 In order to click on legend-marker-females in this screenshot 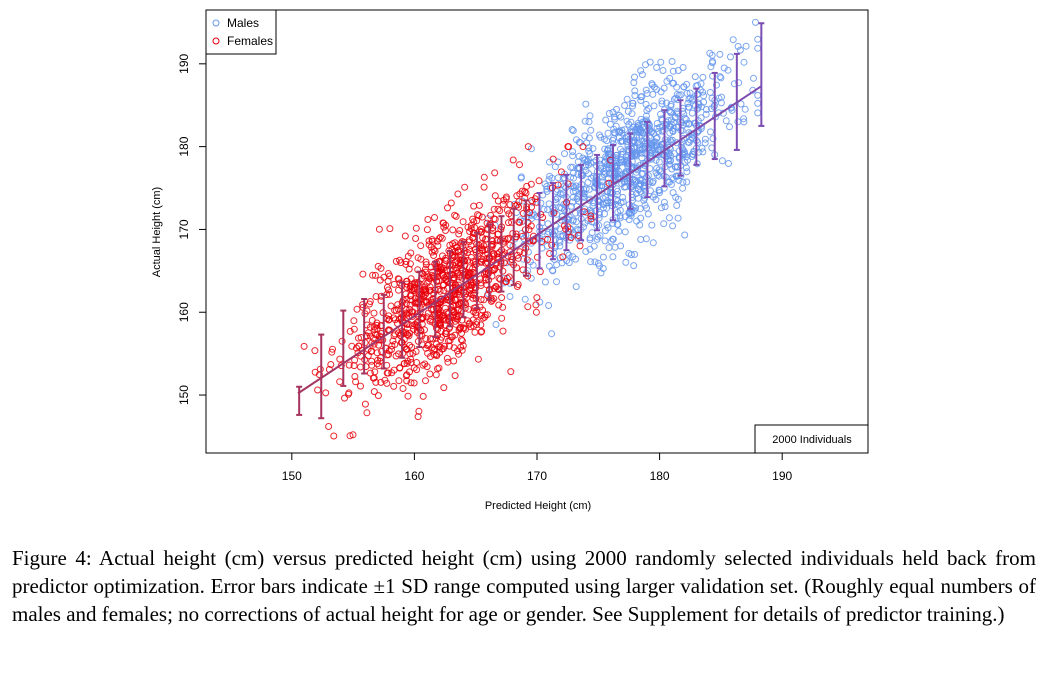, I will do `click(216, 41)`.